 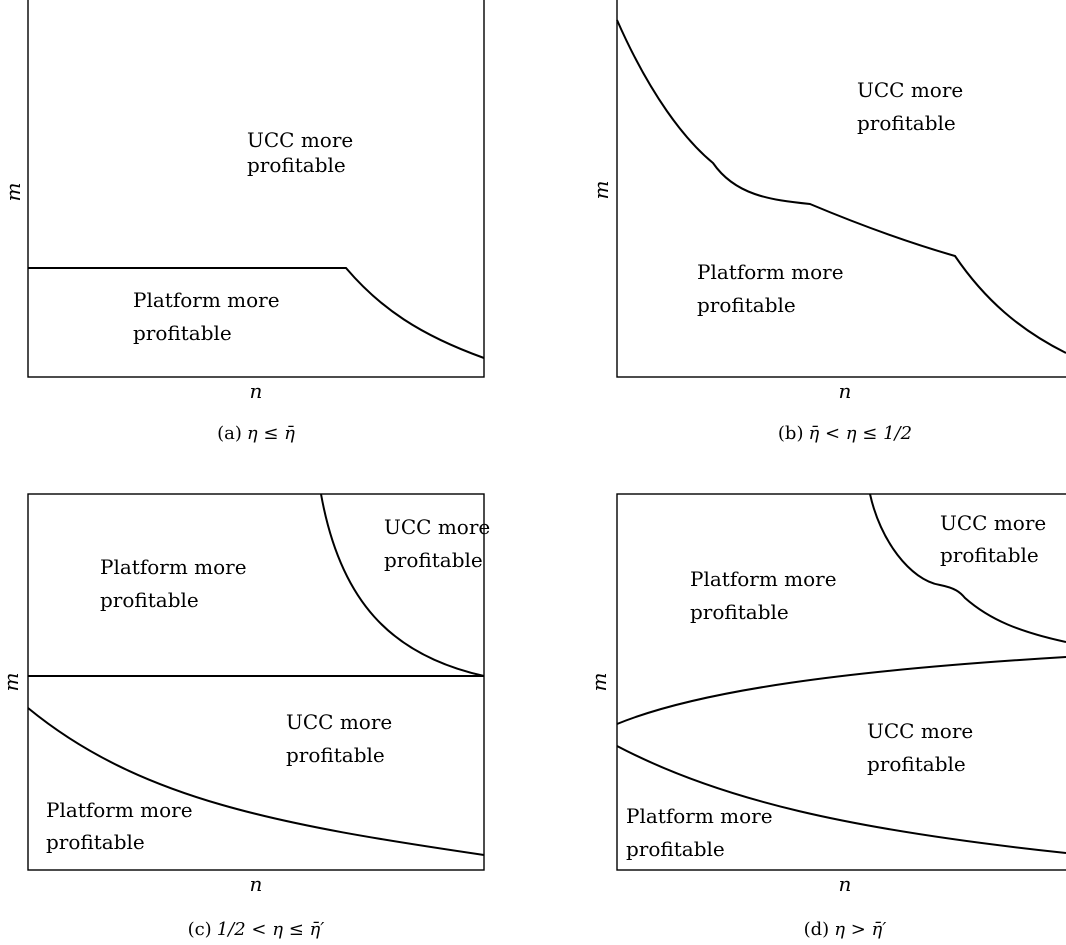 I want to click on panel-b-caption-prefix: (b), so click(x=791, y=433).